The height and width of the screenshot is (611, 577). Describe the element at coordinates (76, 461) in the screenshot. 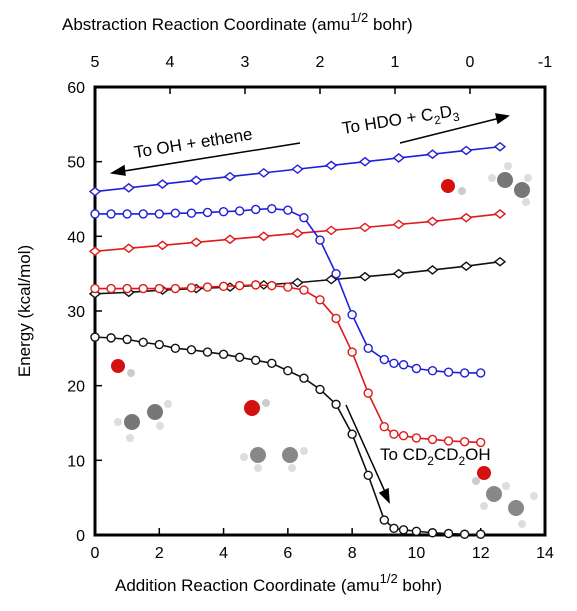

I see `y-tick-label: 10` at that location.